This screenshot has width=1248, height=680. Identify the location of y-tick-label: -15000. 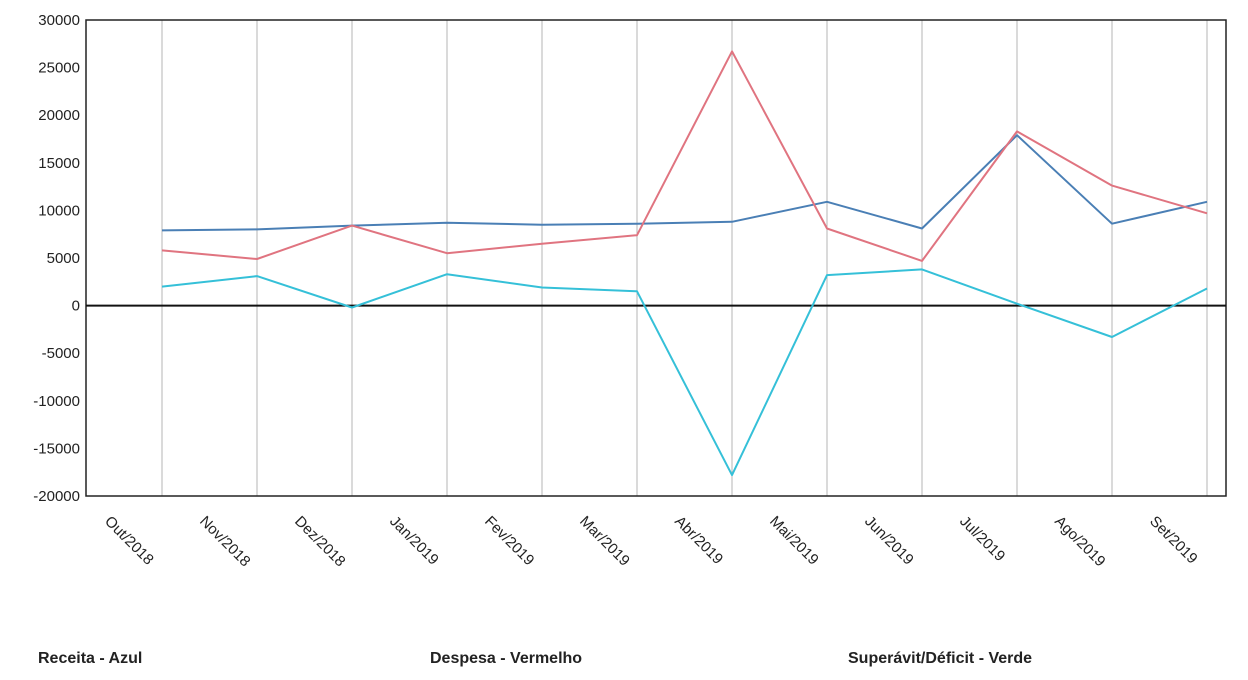
(56, 448).